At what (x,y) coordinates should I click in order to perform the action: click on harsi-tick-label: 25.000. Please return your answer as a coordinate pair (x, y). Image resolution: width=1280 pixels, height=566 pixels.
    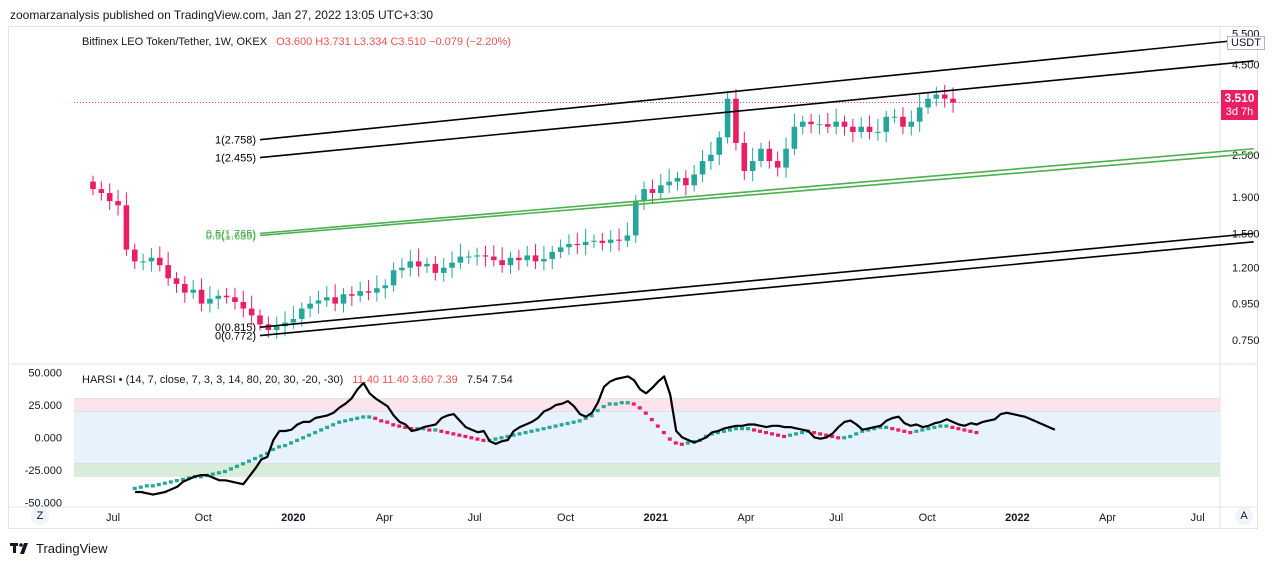
    Looking at the image, I should click on (45, 406).